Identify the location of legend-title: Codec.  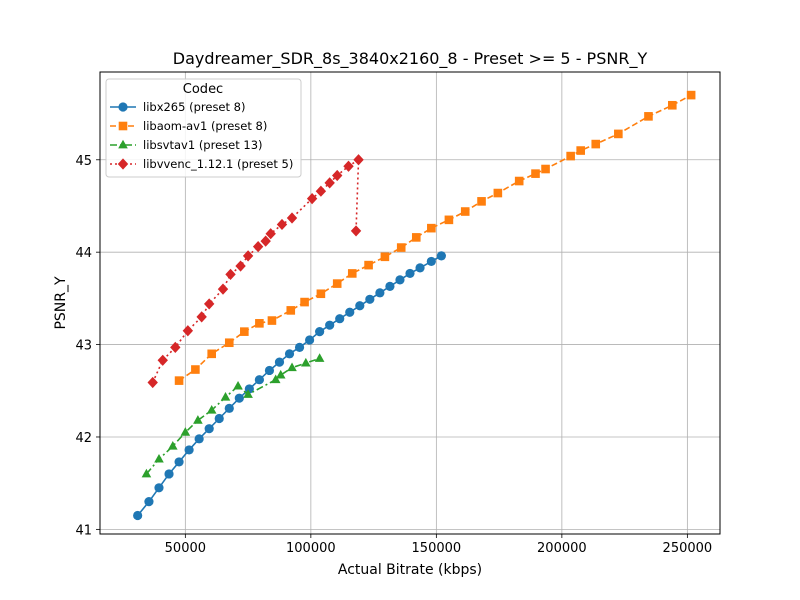
(203, 89).